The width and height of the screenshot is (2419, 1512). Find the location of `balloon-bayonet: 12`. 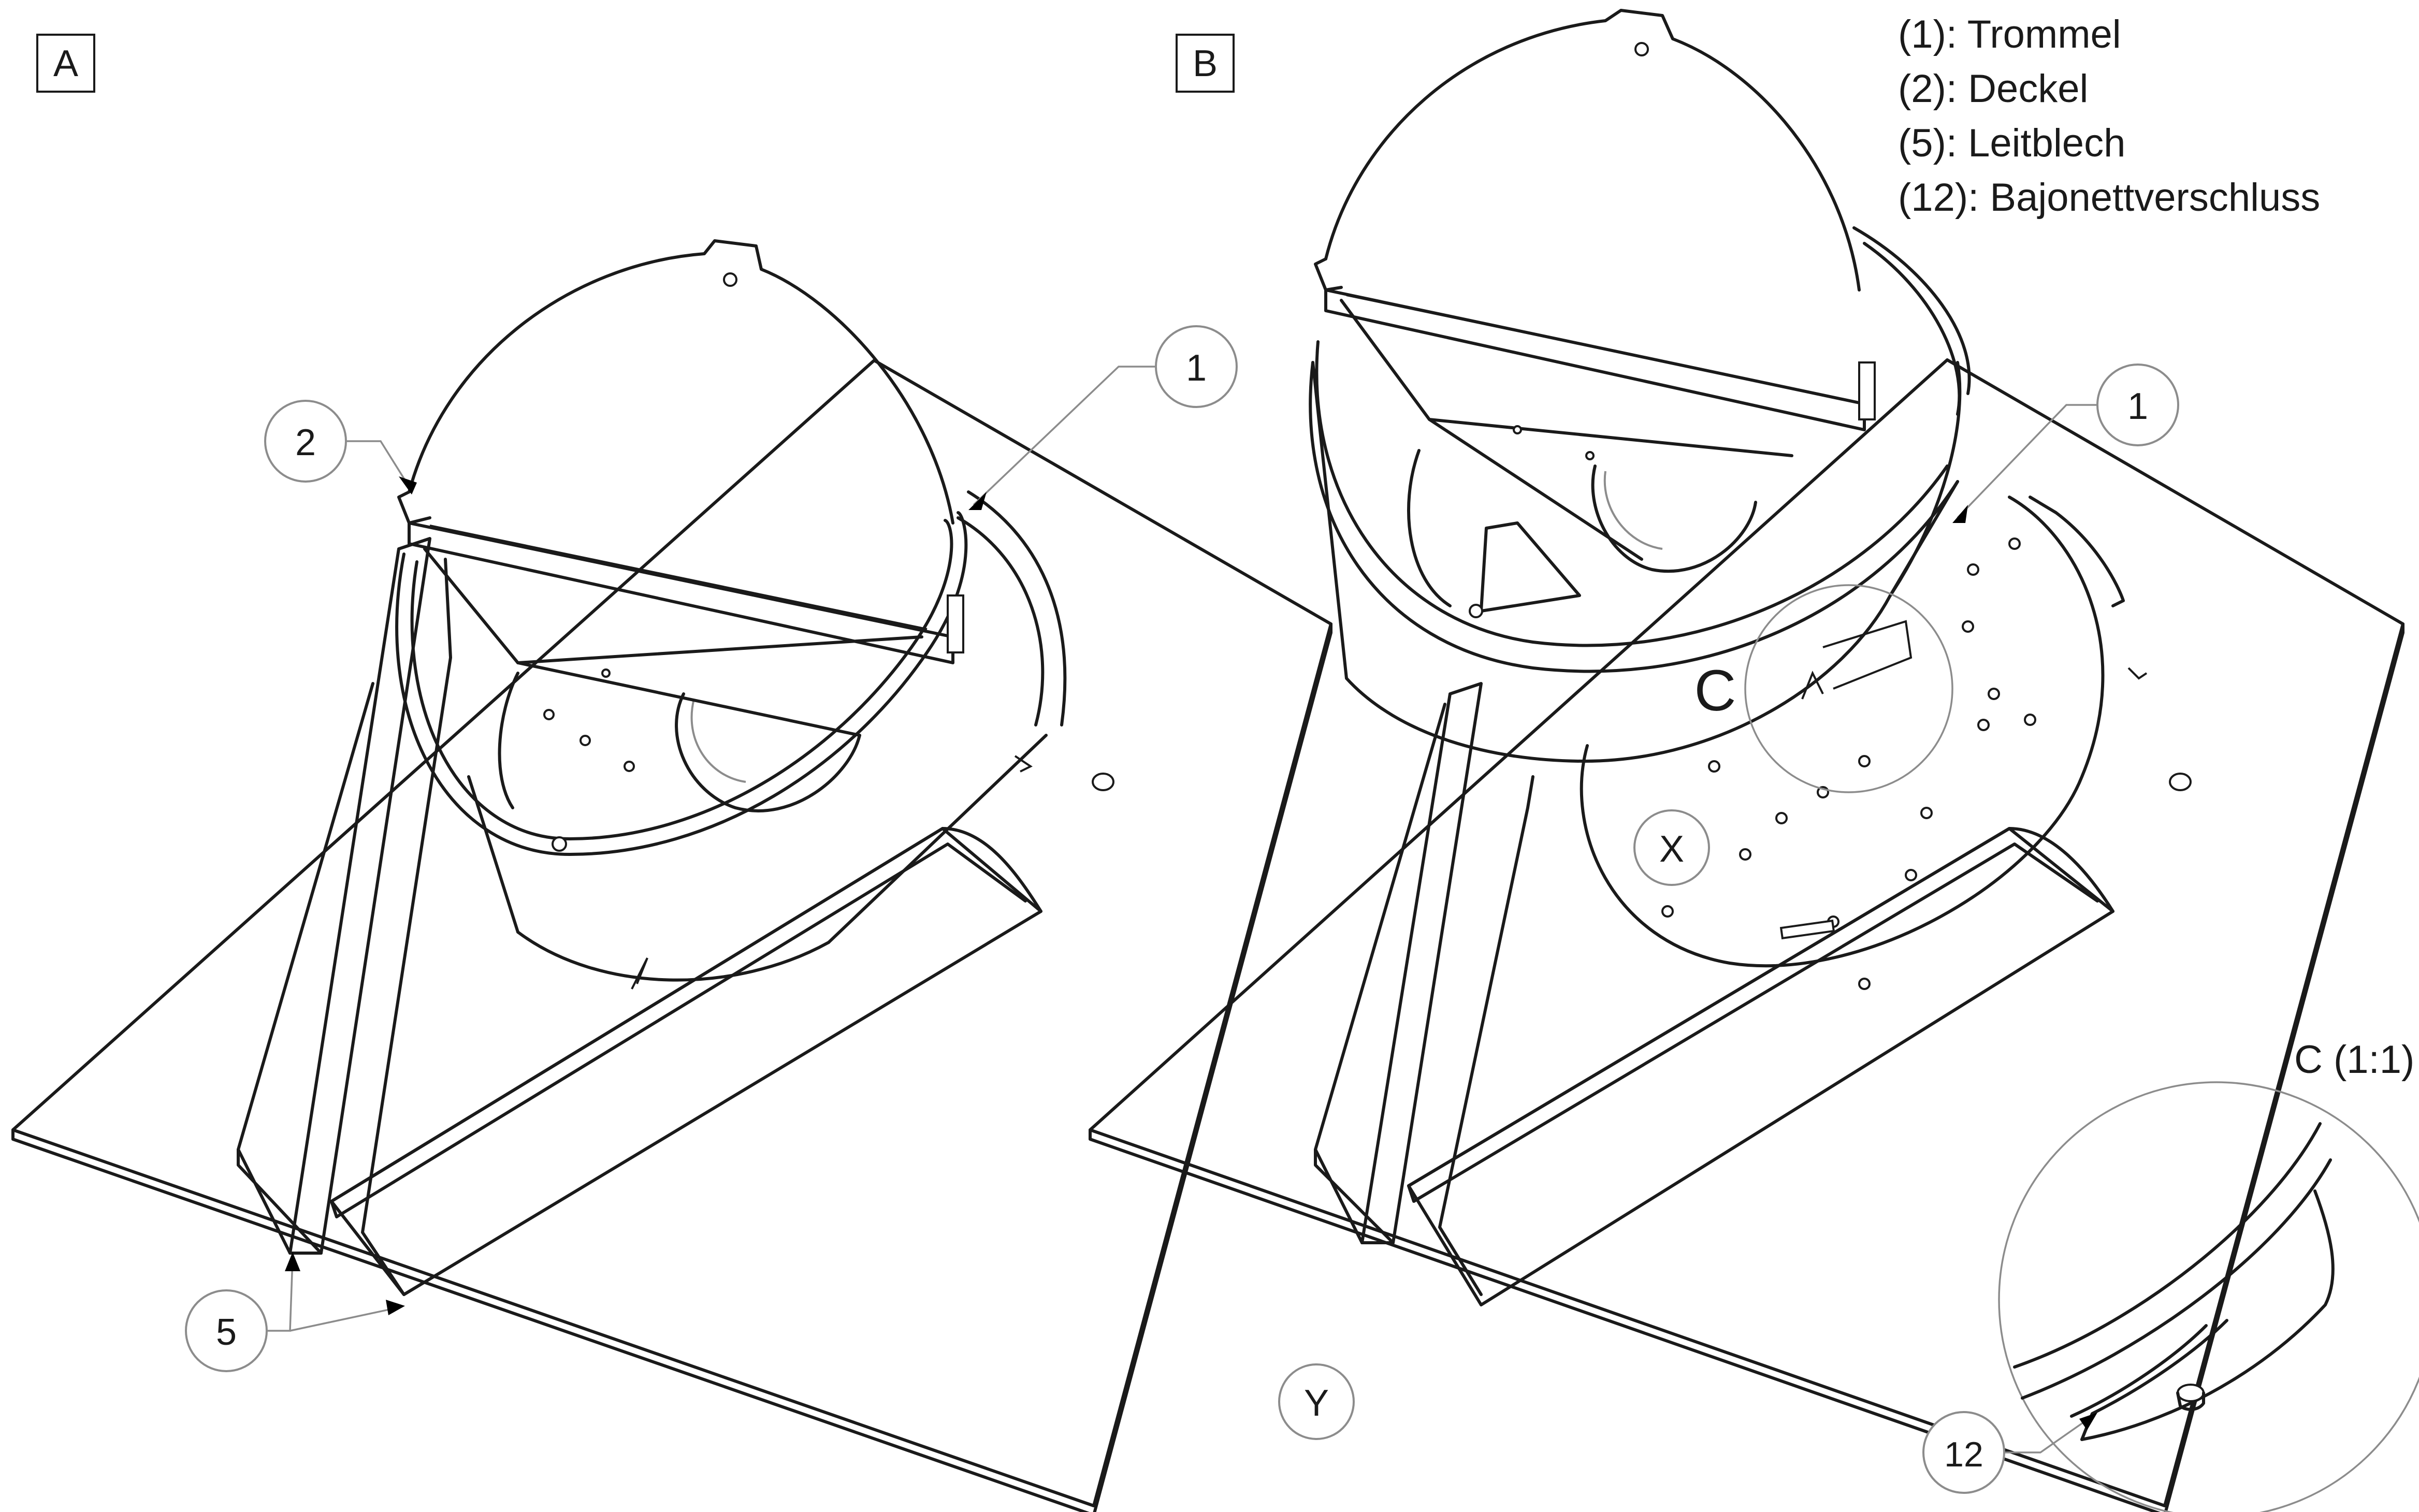

balloon-bayonet: 12 is located at coordinates (2009, 1452).